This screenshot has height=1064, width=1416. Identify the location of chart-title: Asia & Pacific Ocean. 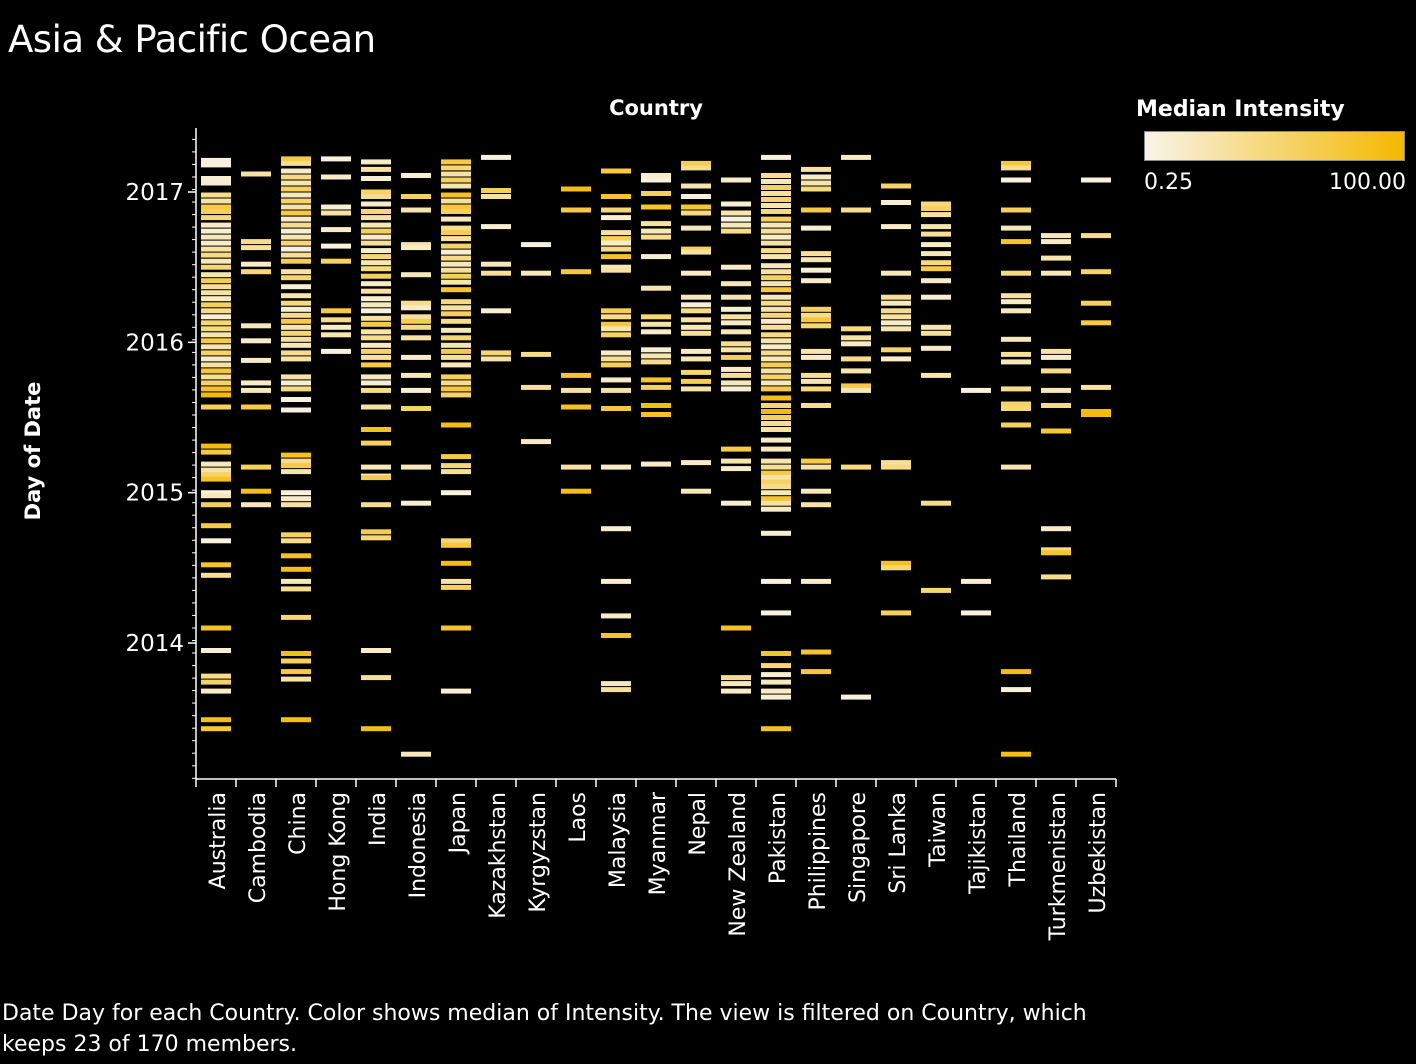
(192, 39).